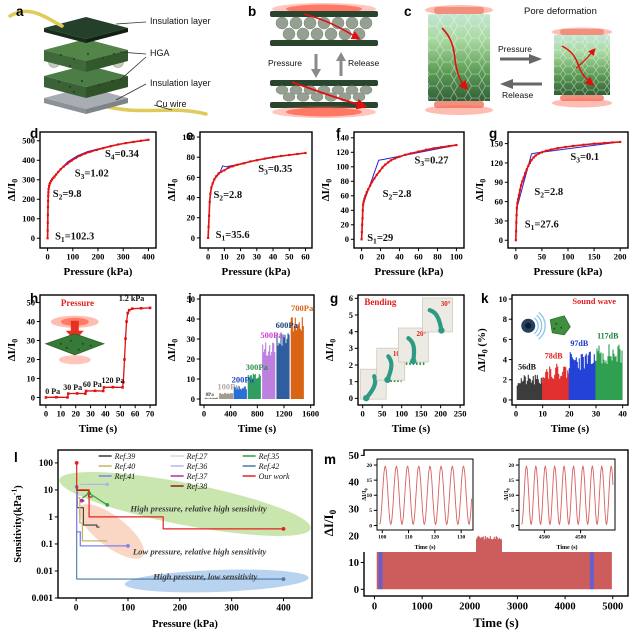 The height and width of the screenshot is (636, 640). What do you see at coordinates (92, 384) in the screenshot?
I see `svg-text: 60 Pa` at bounding box center [92, 384].